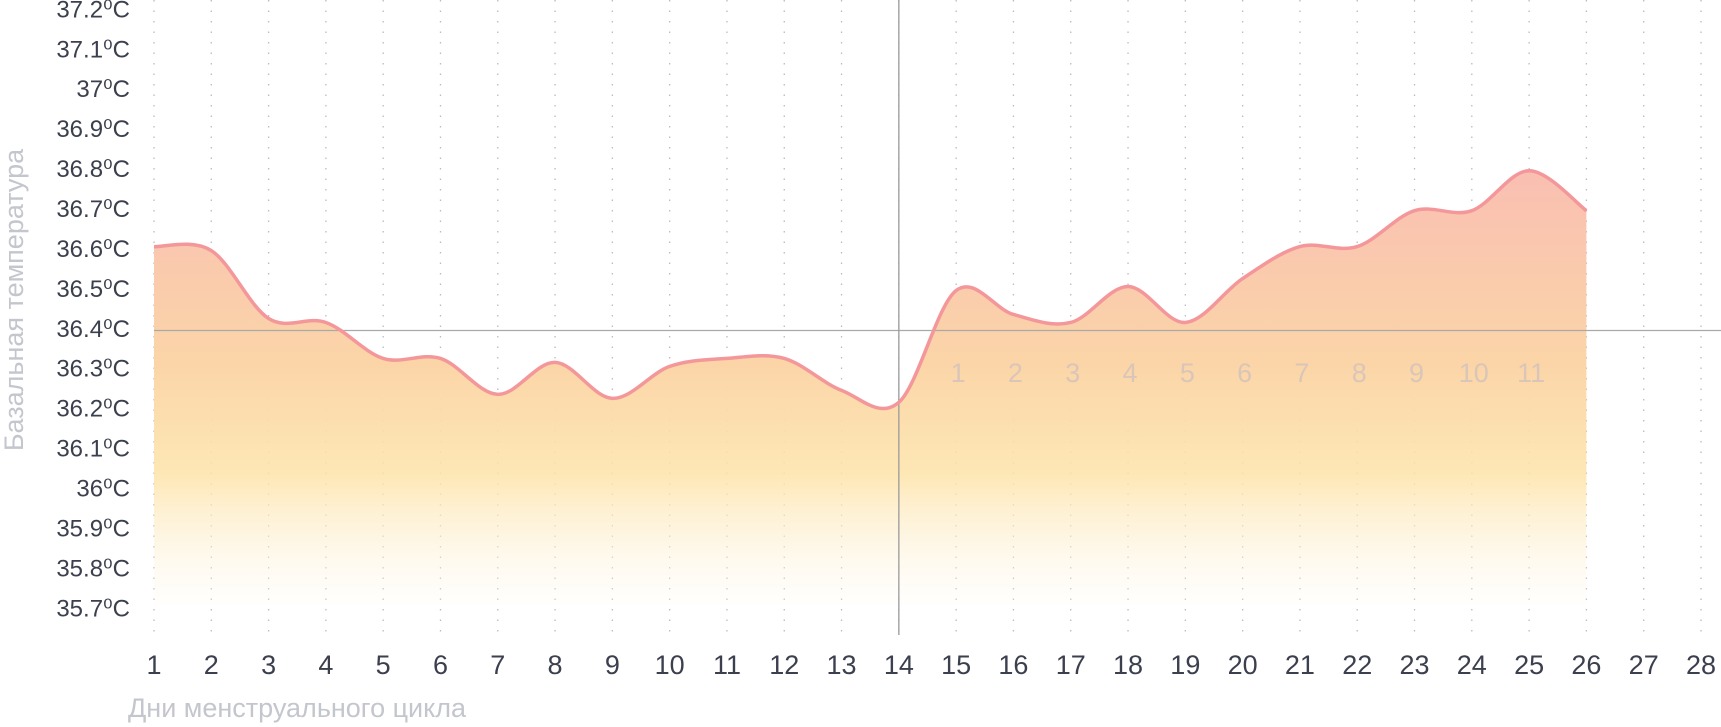 Image resolution: width=1721 pixels, height=727 pixels. I want to click on x-tick-label: 1, so click(153, 665).